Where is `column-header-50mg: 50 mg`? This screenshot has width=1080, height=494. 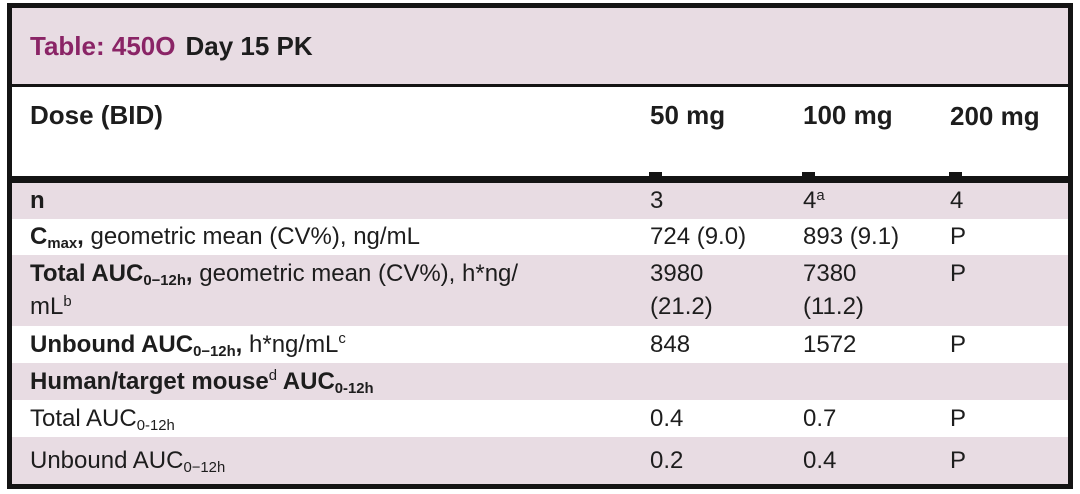
column-header-50mg: 50 mg is located at coordinates (688, 115).